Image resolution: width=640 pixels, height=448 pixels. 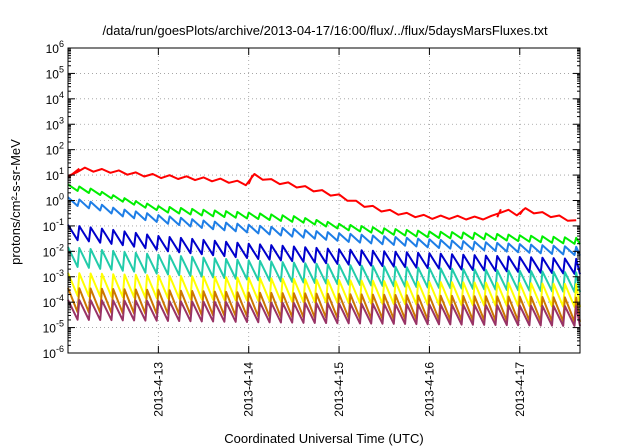 What do you see at coordinates (60, 324) in the screenshot?
I see `y-tick-exponent: -5` at bounding box center [60, 324].